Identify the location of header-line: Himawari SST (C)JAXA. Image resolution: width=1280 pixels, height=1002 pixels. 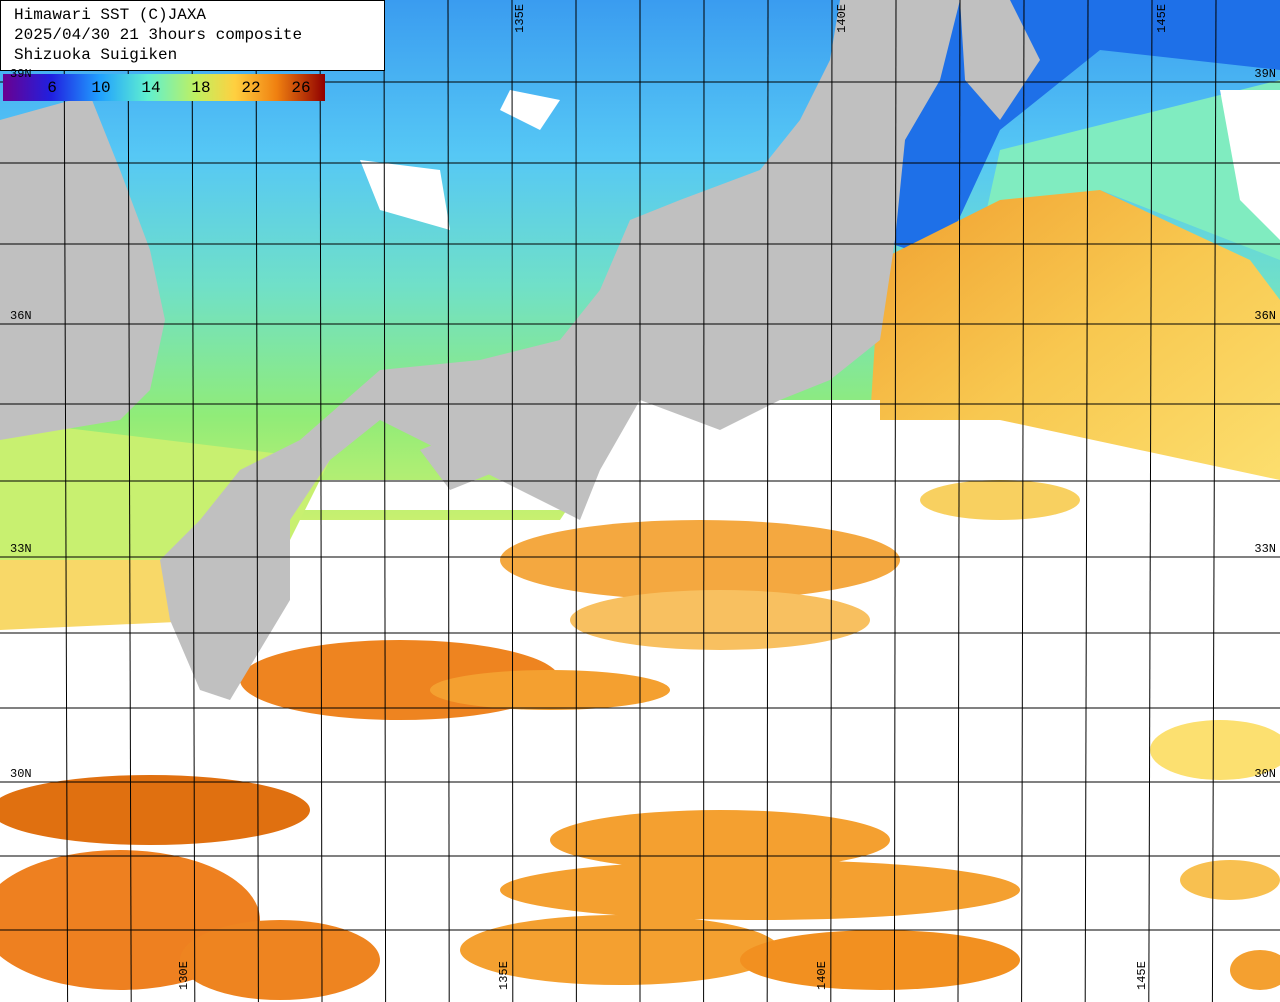
(110, 15).